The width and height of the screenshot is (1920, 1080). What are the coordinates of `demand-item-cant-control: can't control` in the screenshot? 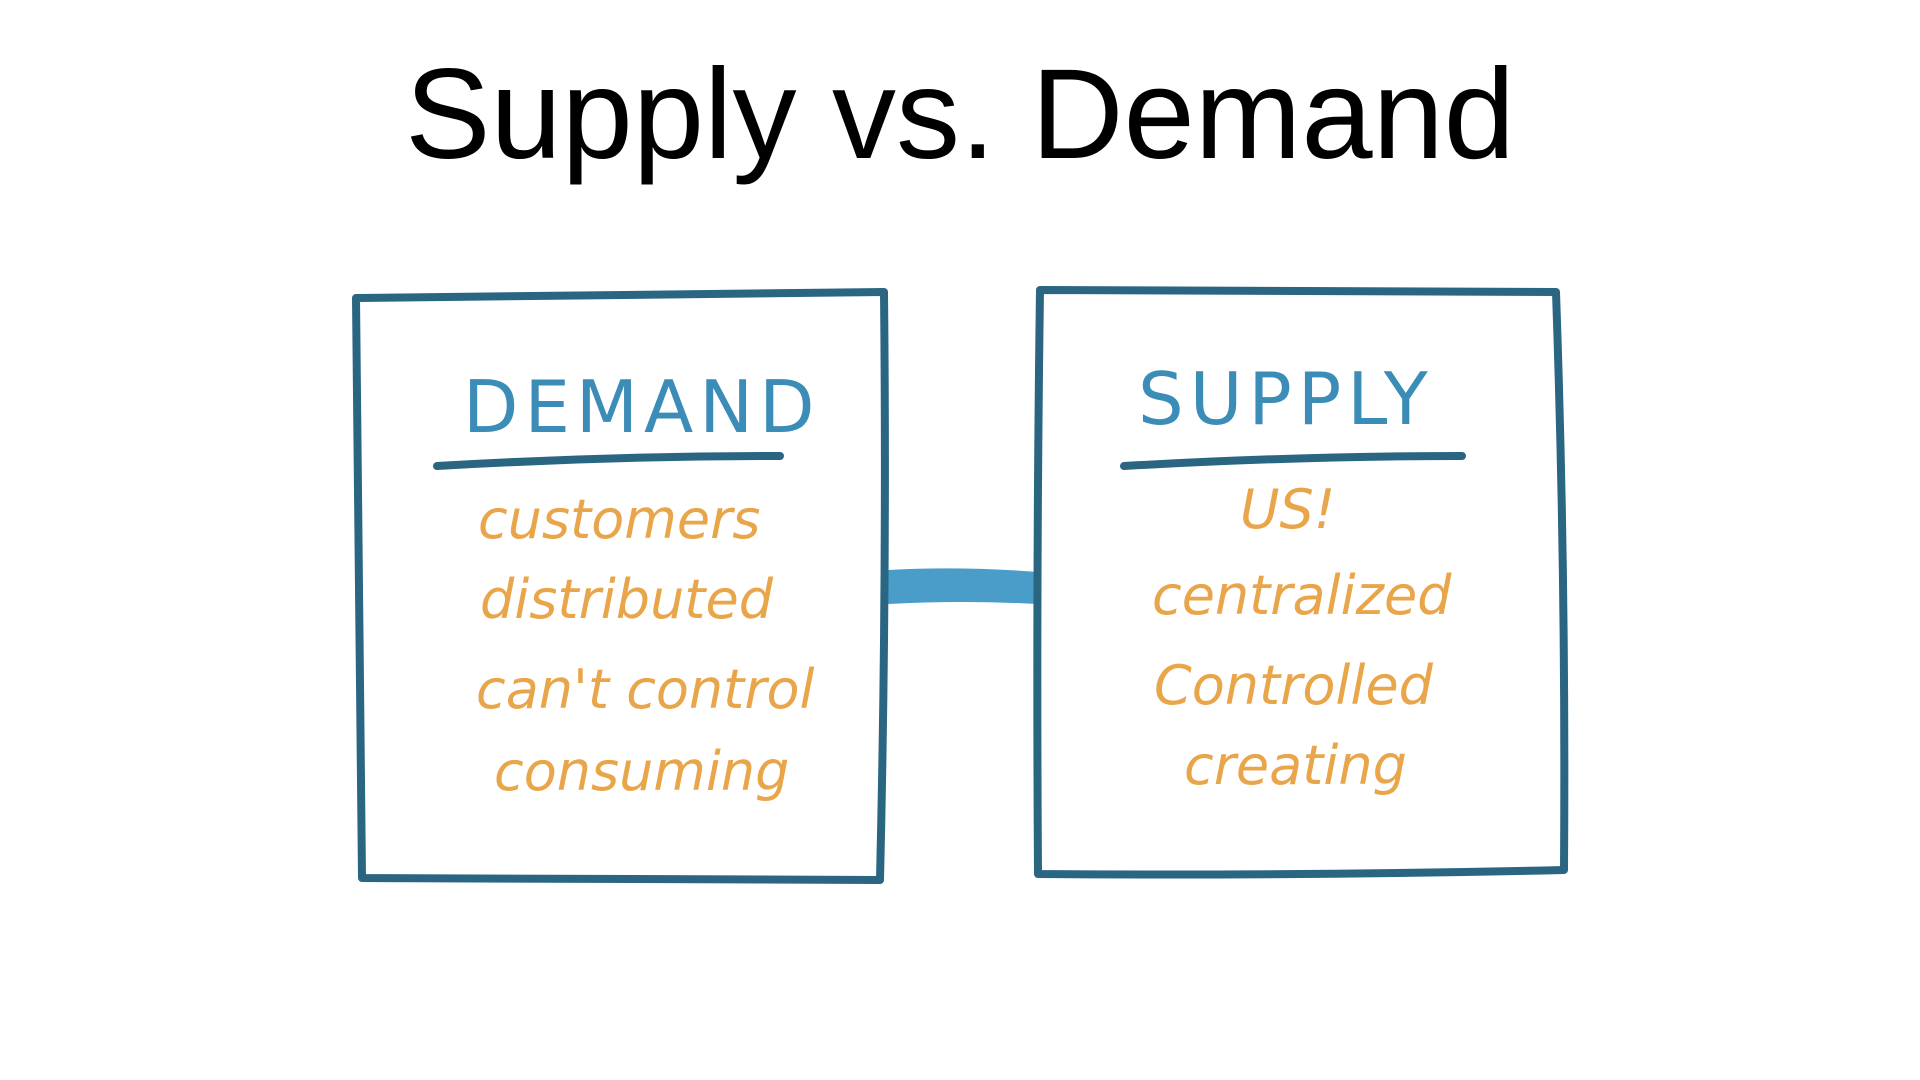 It's located at (645, 689).